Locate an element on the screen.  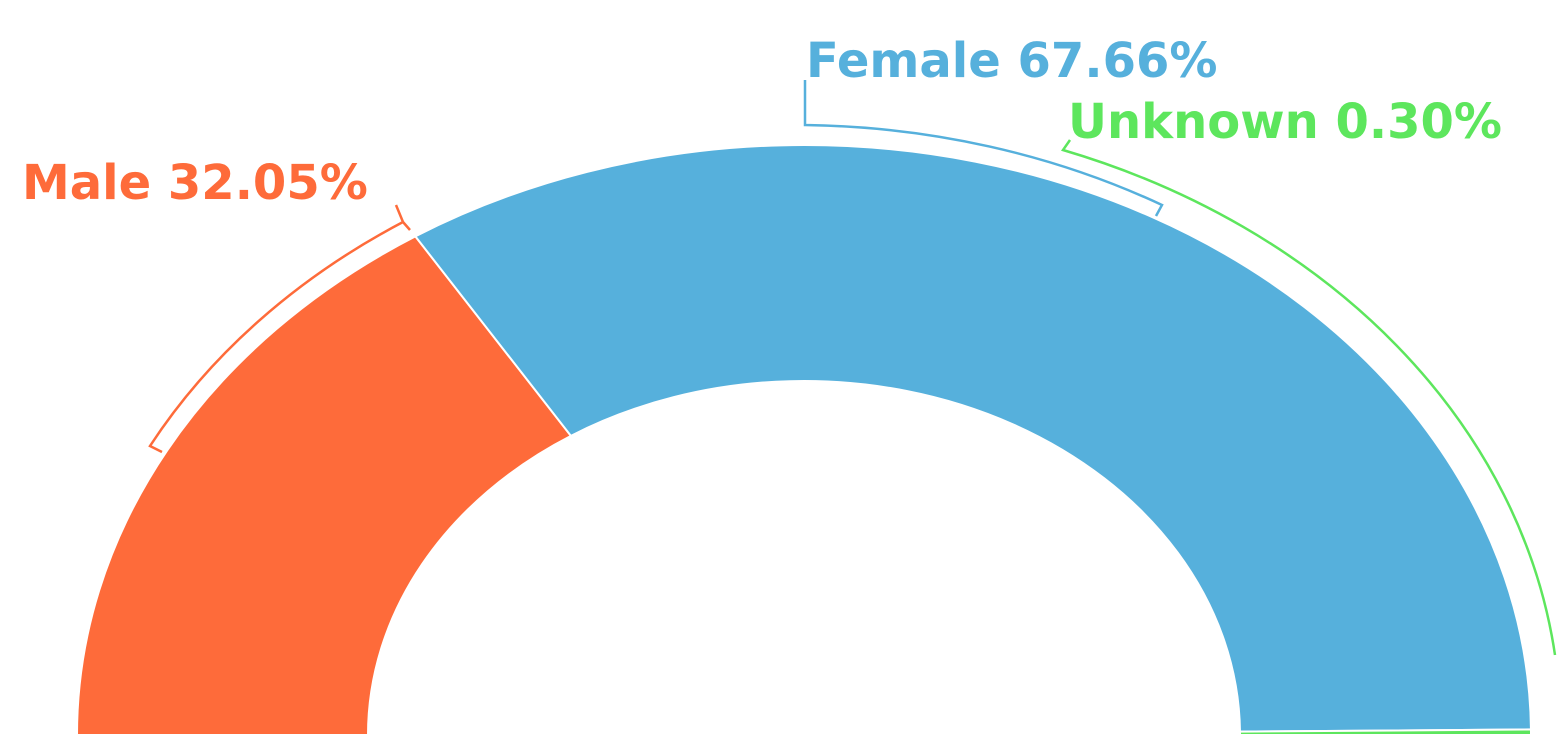
slice-label: Female 67.66% is located at coordinates (1011, 61).